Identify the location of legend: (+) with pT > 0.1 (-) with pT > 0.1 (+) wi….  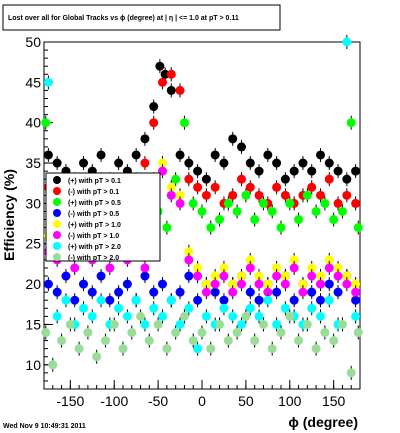
(103, 217).